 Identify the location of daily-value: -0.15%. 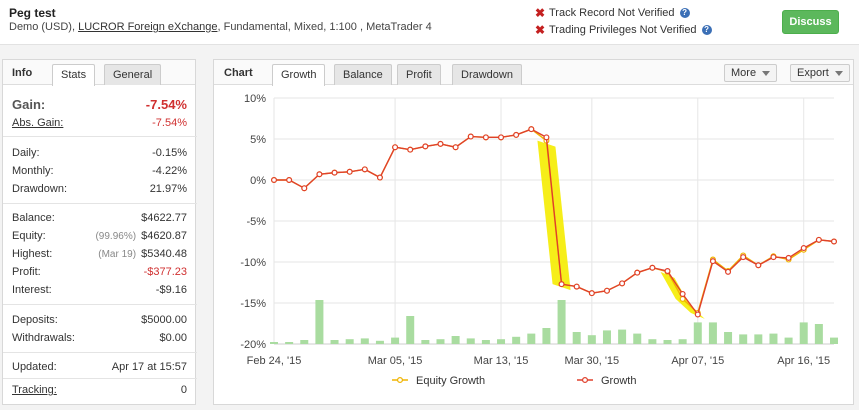
(169, 153).